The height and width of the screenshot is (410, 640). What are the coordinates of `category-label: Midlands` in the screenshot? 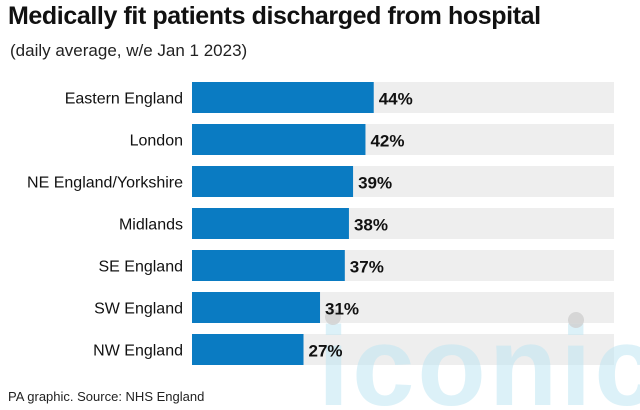 It's located at (151, 225).